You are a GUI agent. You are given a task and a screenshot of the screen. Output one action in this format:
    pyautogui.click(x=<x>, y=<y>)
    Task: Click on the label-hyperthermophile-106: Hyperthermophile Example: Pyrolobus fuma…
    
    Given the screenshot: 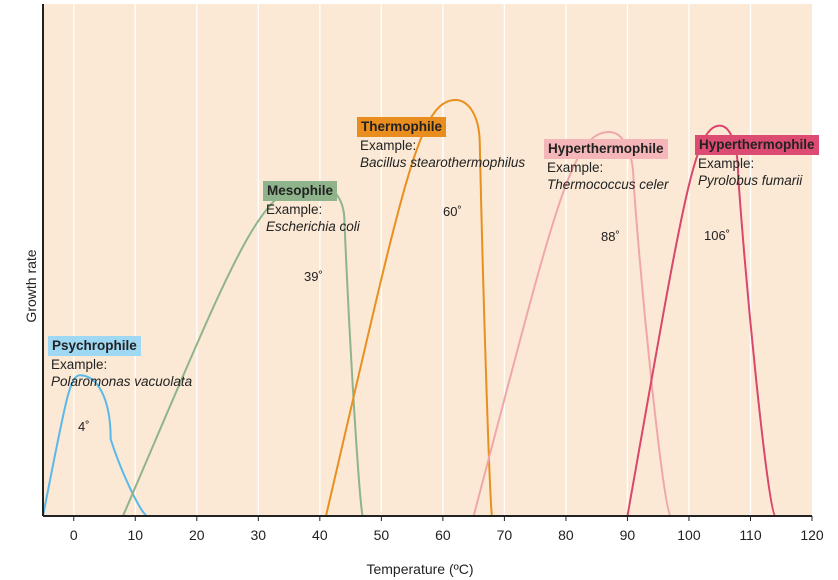 What is the action you would take?
    pyautogui.click(x=757, y=162)
    